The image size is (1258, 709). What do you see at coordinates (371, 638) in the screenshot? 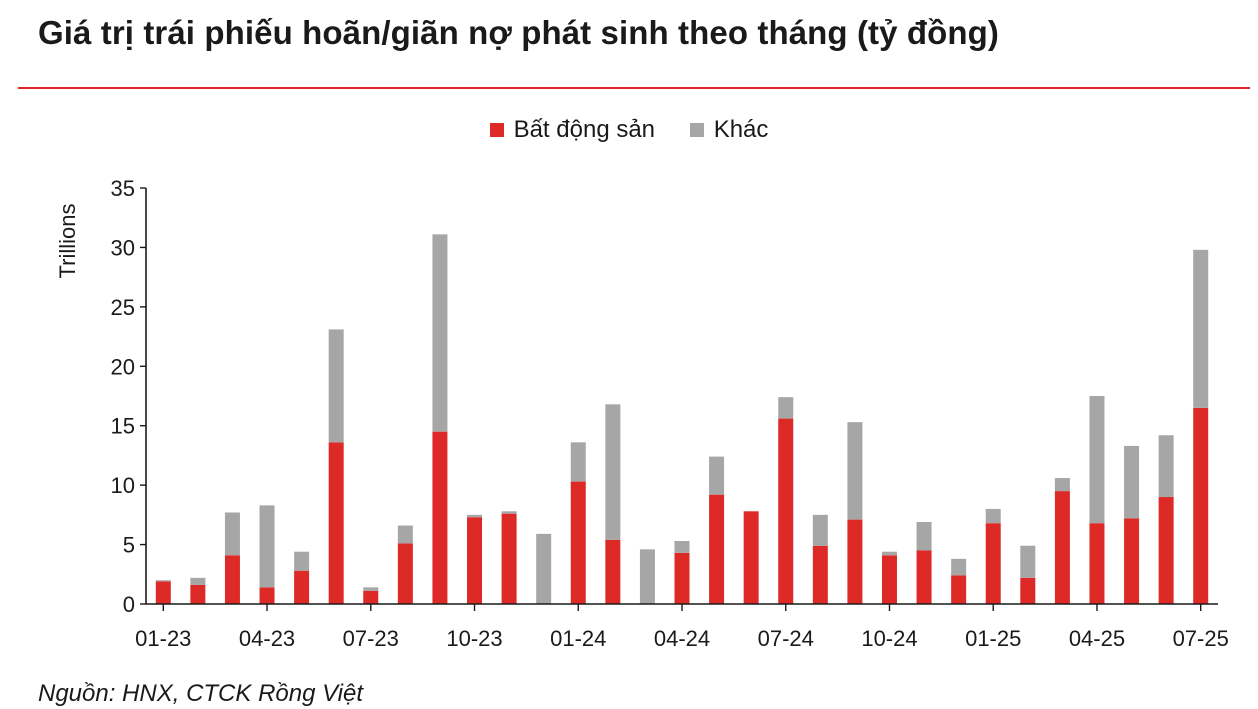
I see `x-tick-label: 07-23` at bounding box center [371, 638].